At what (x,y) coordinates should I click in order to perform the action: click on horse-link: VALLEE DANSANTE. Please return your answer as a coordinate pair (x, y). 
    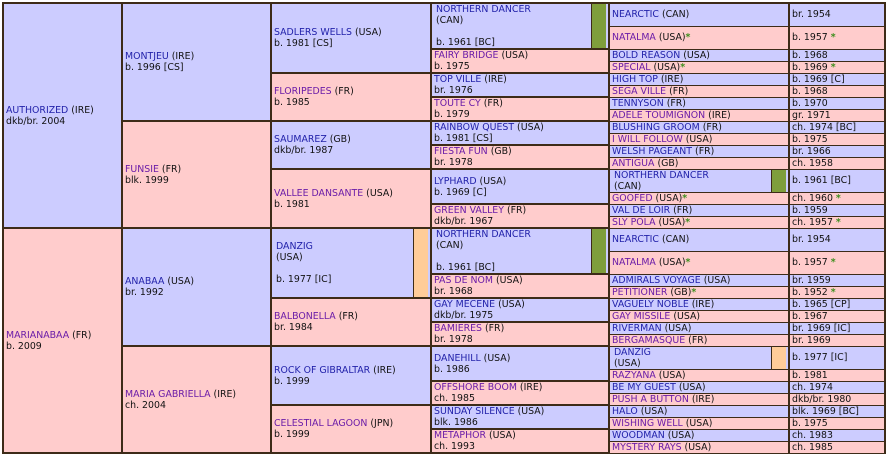
    Looking at the image, I should click on (319, 193).